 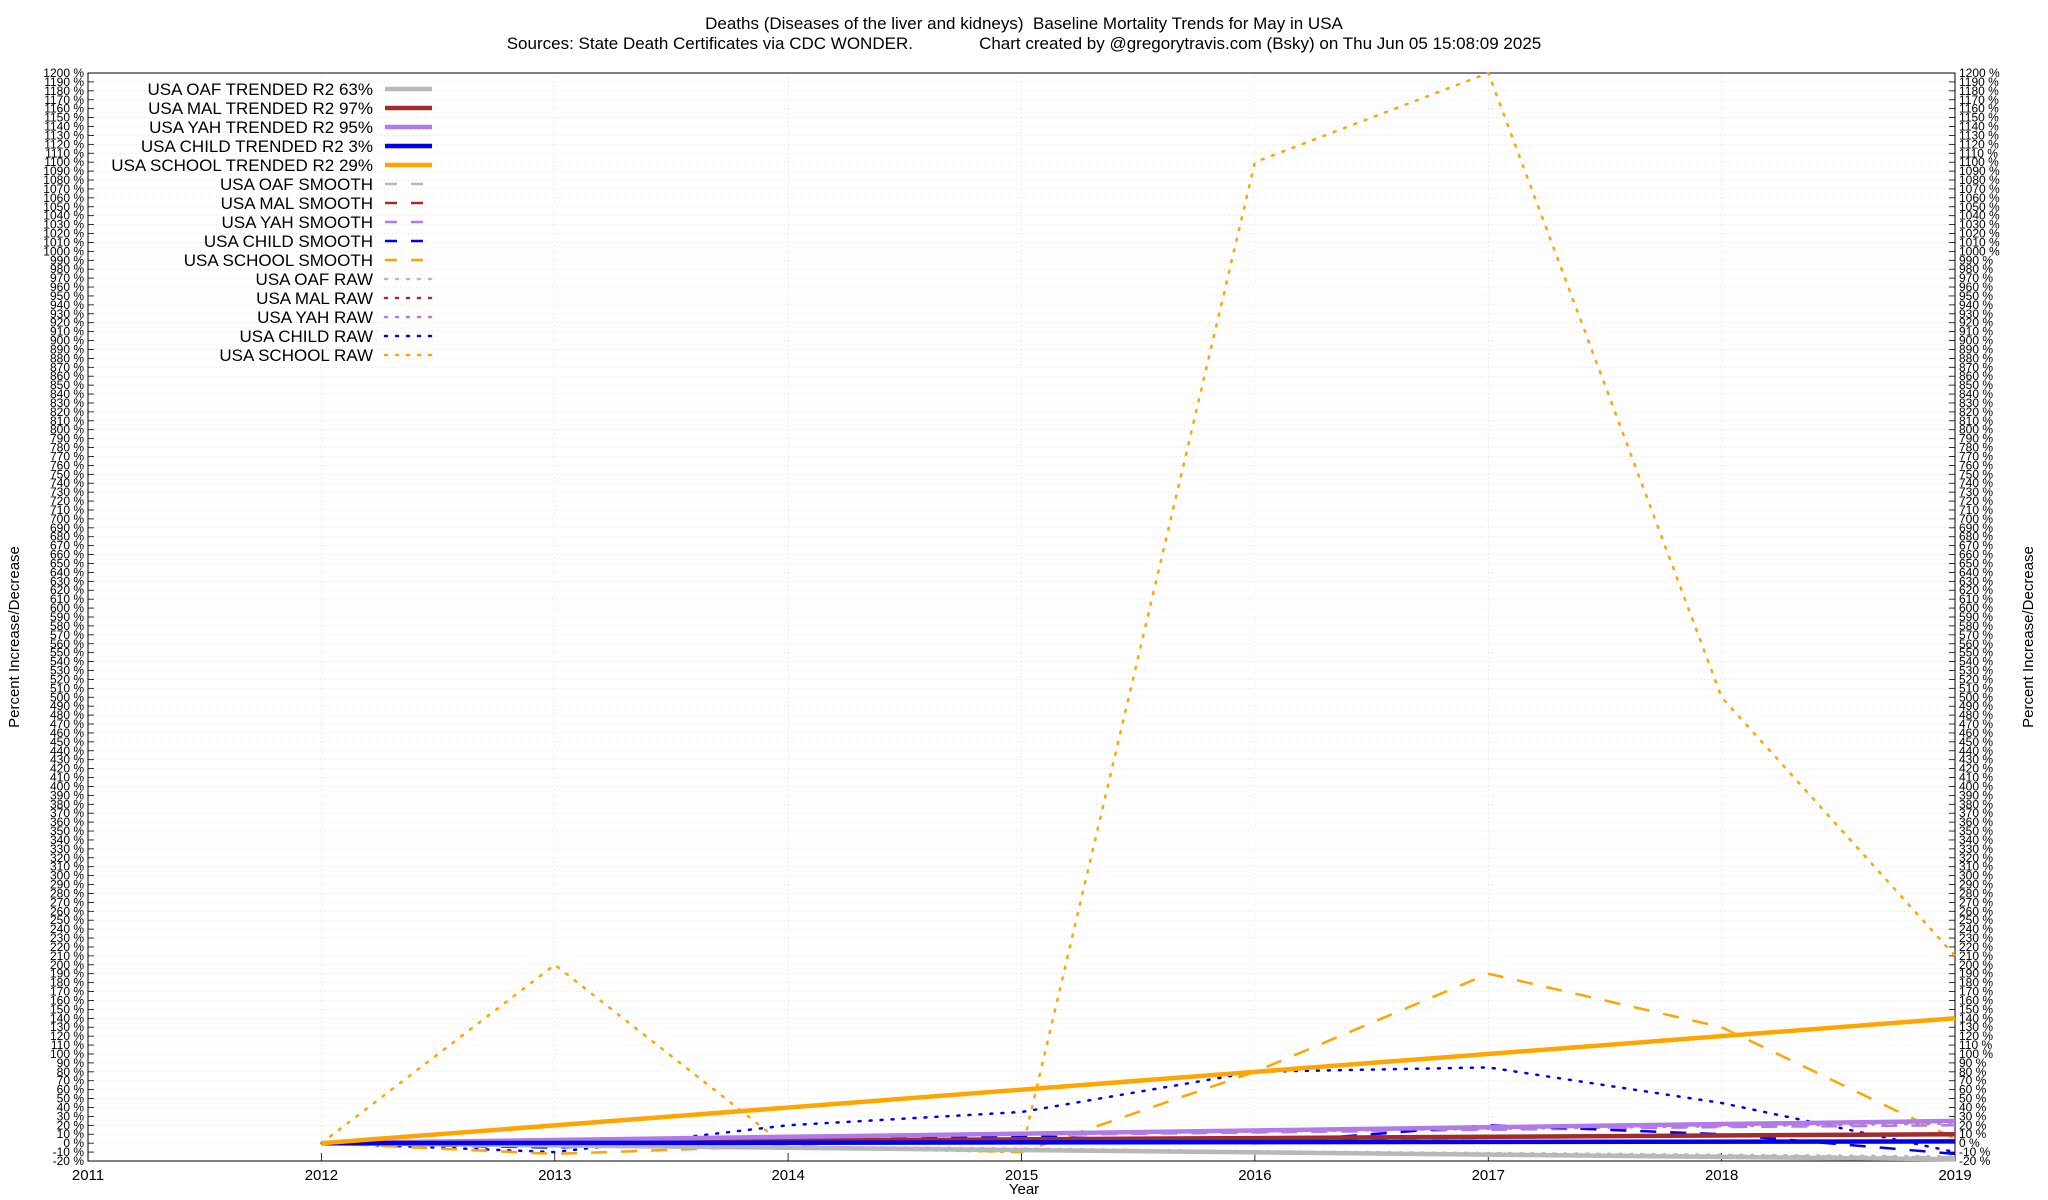 I want to click on y-tick-label: 950 %, so click(x=67, y=296).